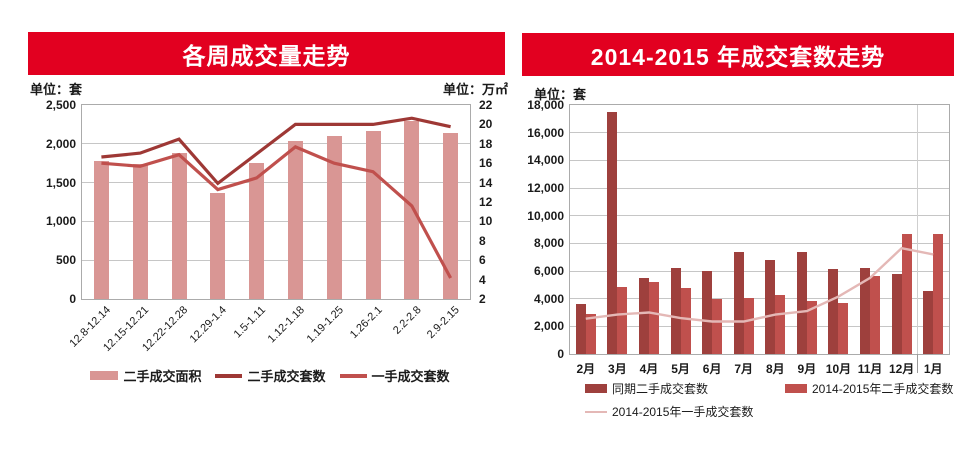 The image size is (980, 457). I want to click on legend-label: 二手成交面积, so click(162, 376).